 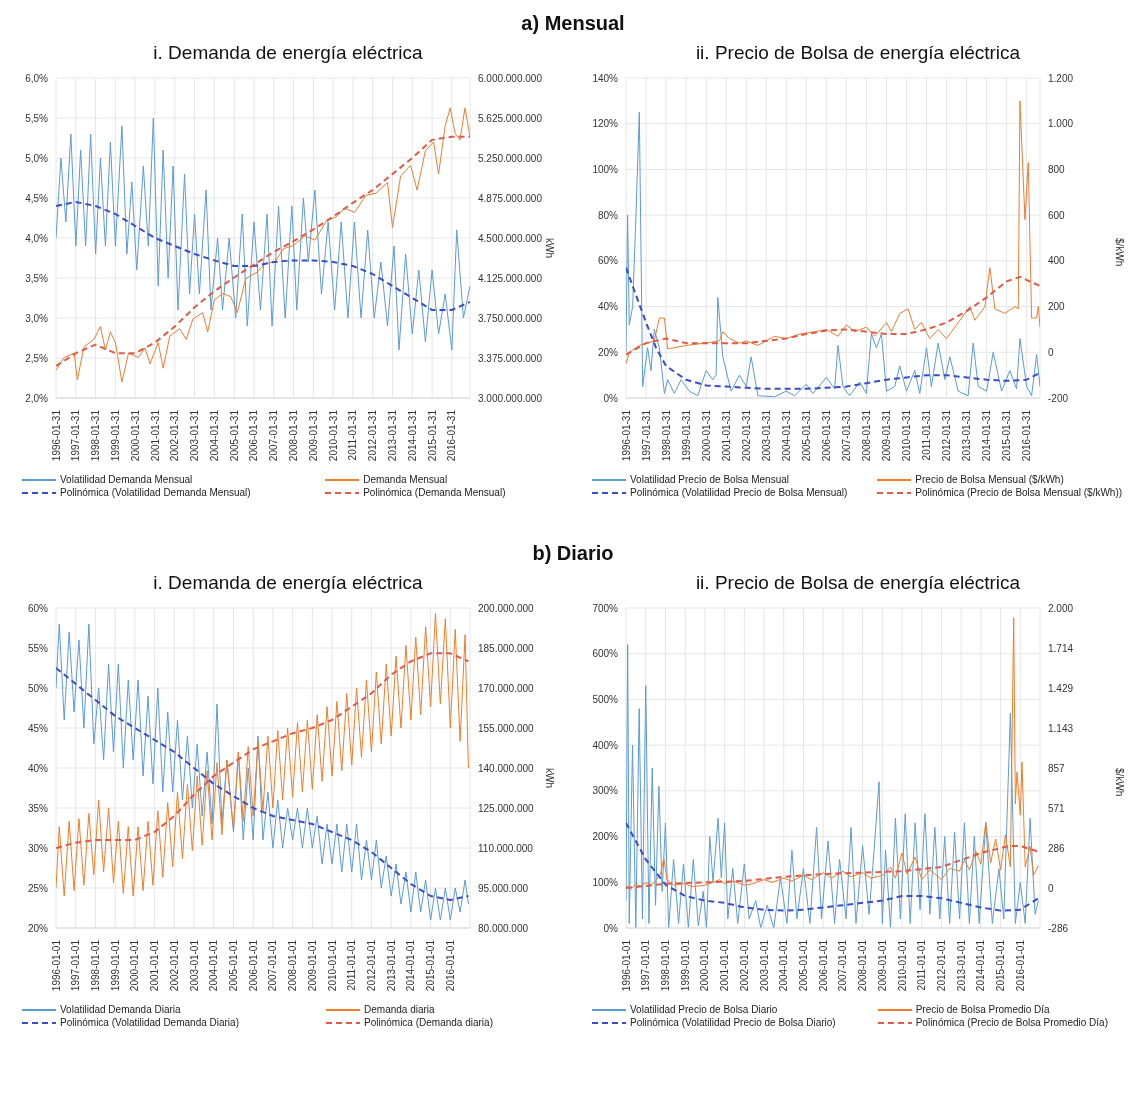 What do you see at coordinates (510, 278) in the screenshot?
I see `y2-tick-label: 4.125.000.000` at bounding box center [510, 278].